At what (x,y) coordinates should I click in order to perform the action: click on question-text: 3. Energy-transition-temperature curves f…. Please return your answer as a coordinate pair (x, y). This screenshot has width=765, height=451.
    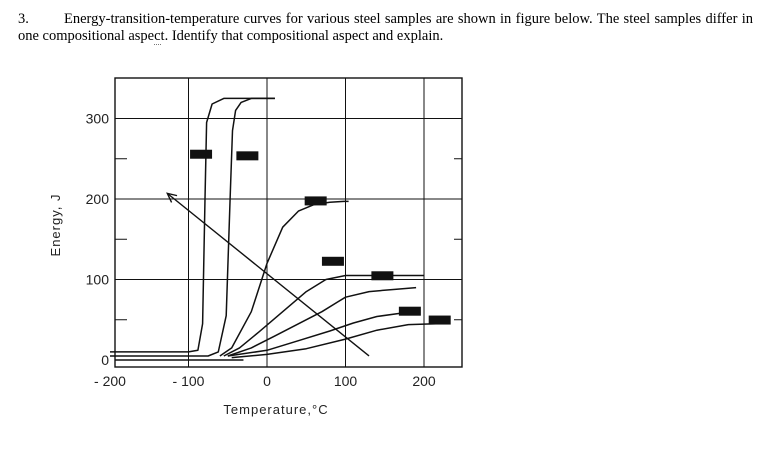
    Looking at the image, I should click on (385, 28).